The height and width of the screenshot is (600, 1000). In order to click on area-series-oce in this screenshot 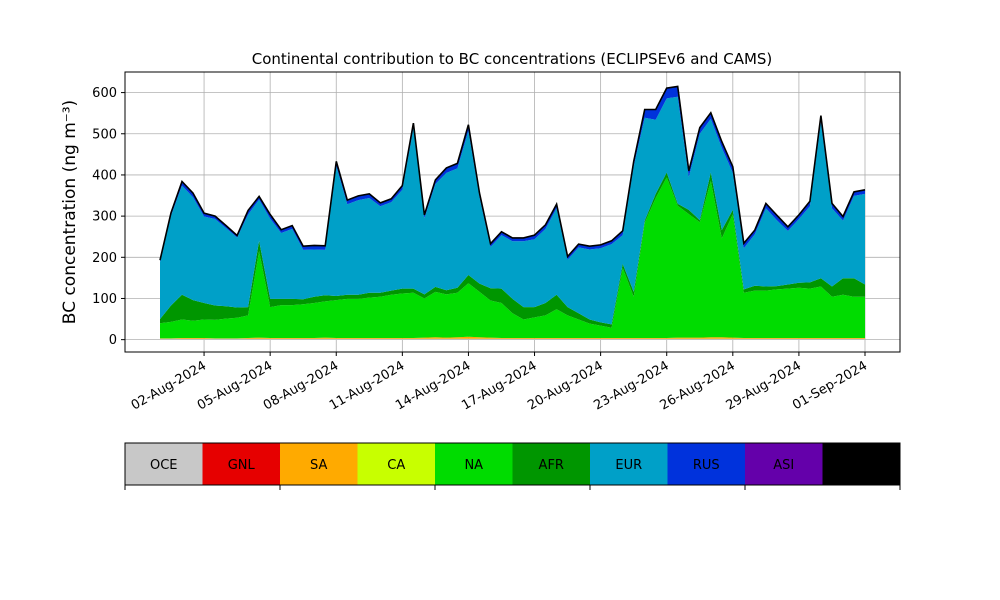, I will do `click(512, 339)`.